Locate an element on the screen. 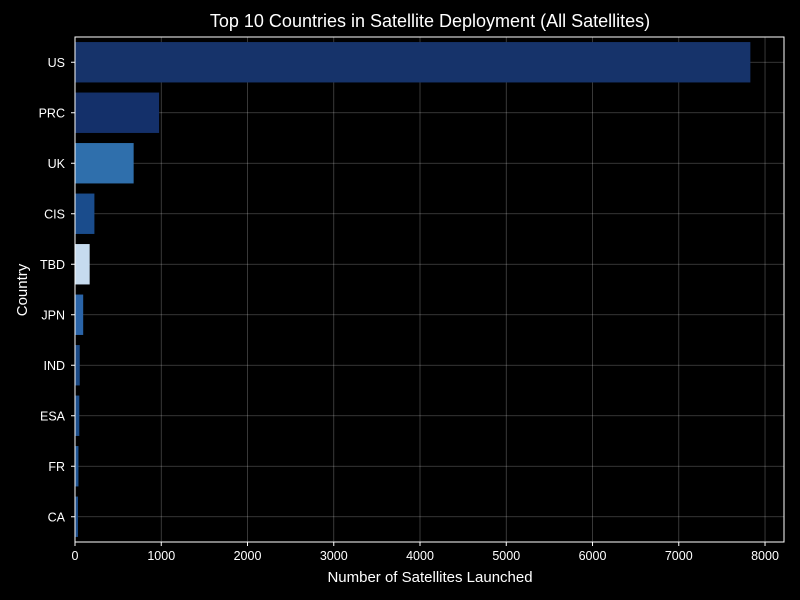 This screenshot has width=800, height=600. x-tick-label: 5000 is located at coordinates (506, 556).